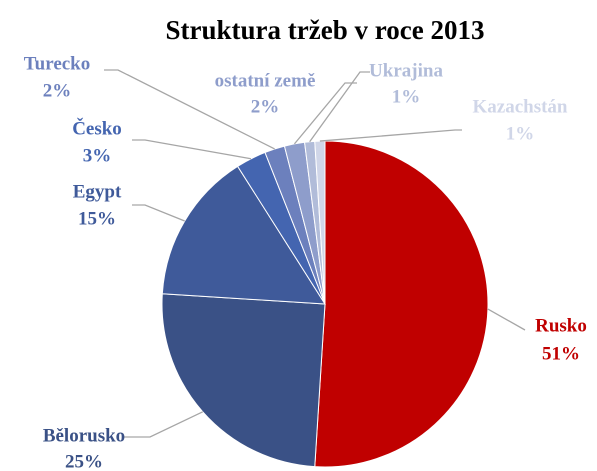  What do you see at coordinates (325, 30) in the screenshot?
I see `chart-title: Struktura tržeb v roce 2013` at bounding box center [325, 30].